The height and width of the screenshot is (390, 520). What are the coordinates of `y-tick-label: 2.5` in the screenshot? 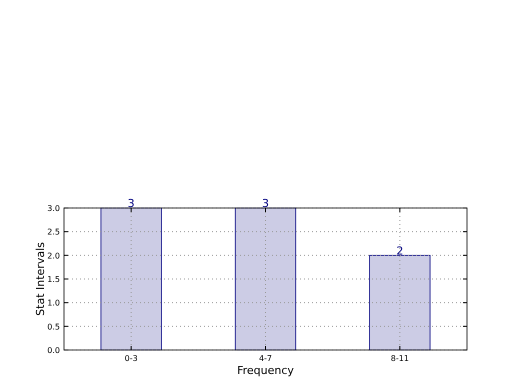 It's located at (53, 232).